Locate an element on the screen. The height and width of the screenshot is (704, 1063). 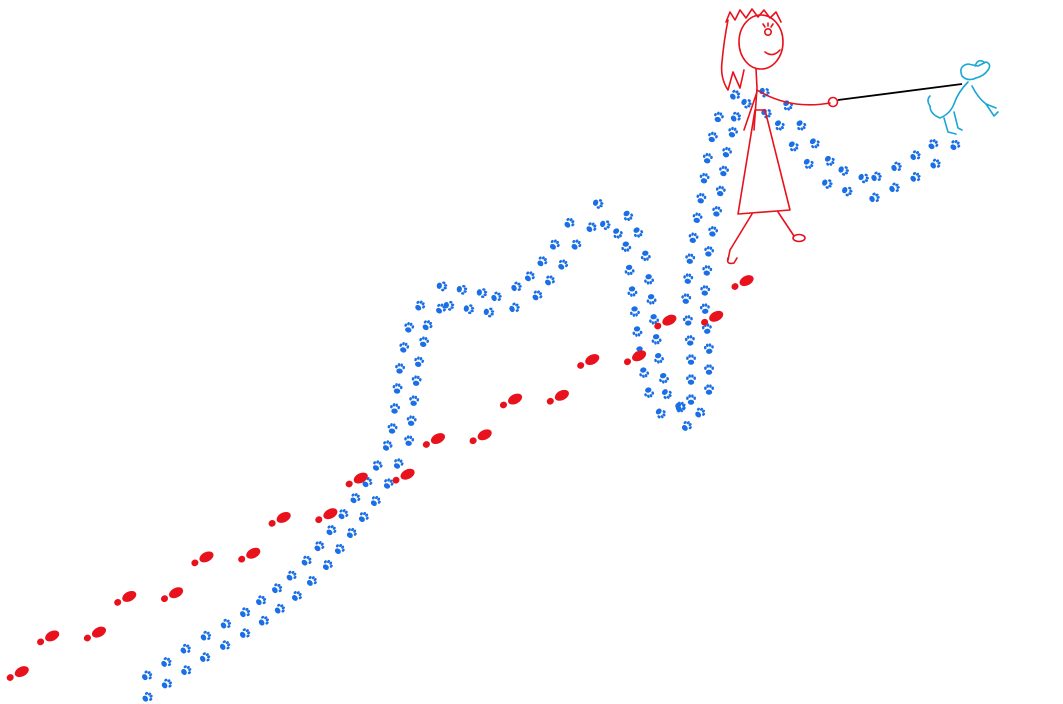
hair is located at coordinates (732, 55).